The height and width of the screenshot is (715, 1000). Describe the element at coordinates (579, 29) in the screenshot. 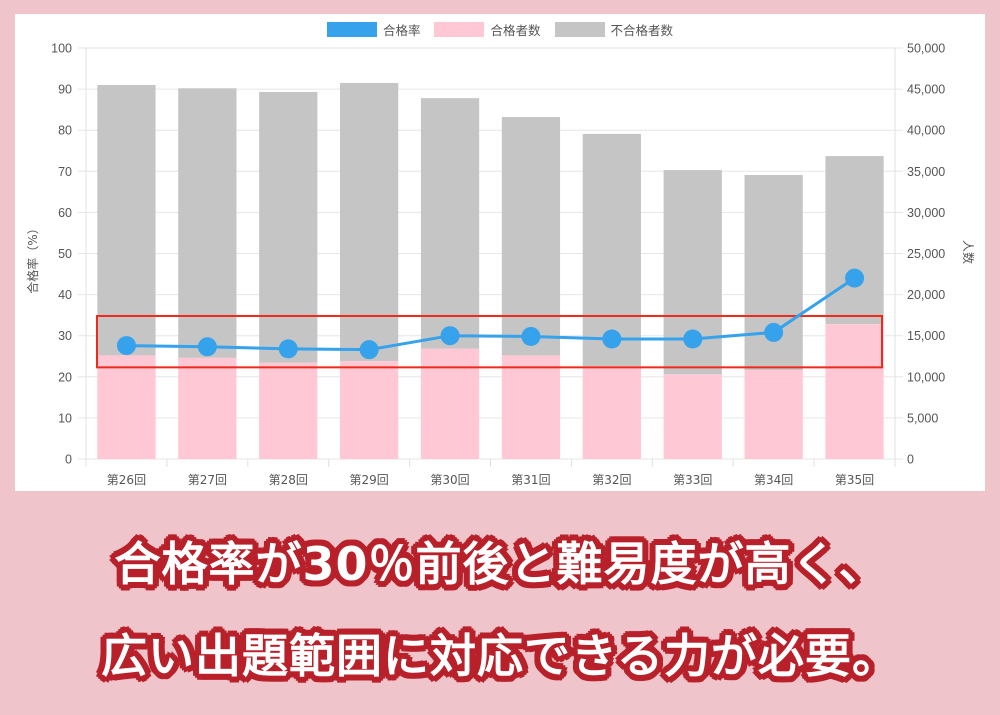

I see `legend-swatch-failers` at that location.